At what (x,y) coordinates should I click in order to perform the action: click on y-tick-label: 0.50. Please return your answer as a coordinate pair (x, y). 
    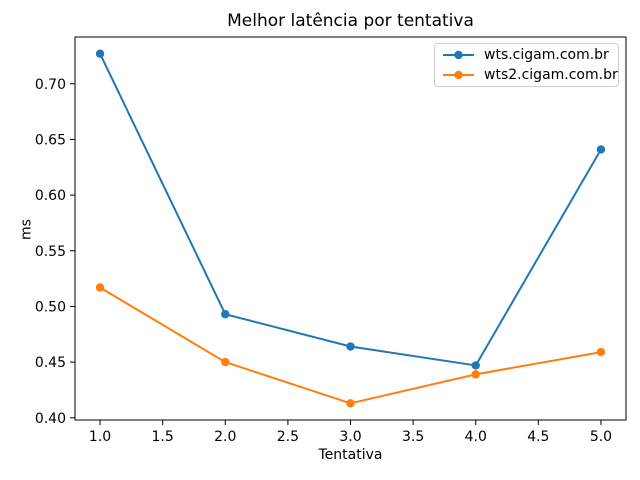
    Looking at the image, I should click on (50, 307).